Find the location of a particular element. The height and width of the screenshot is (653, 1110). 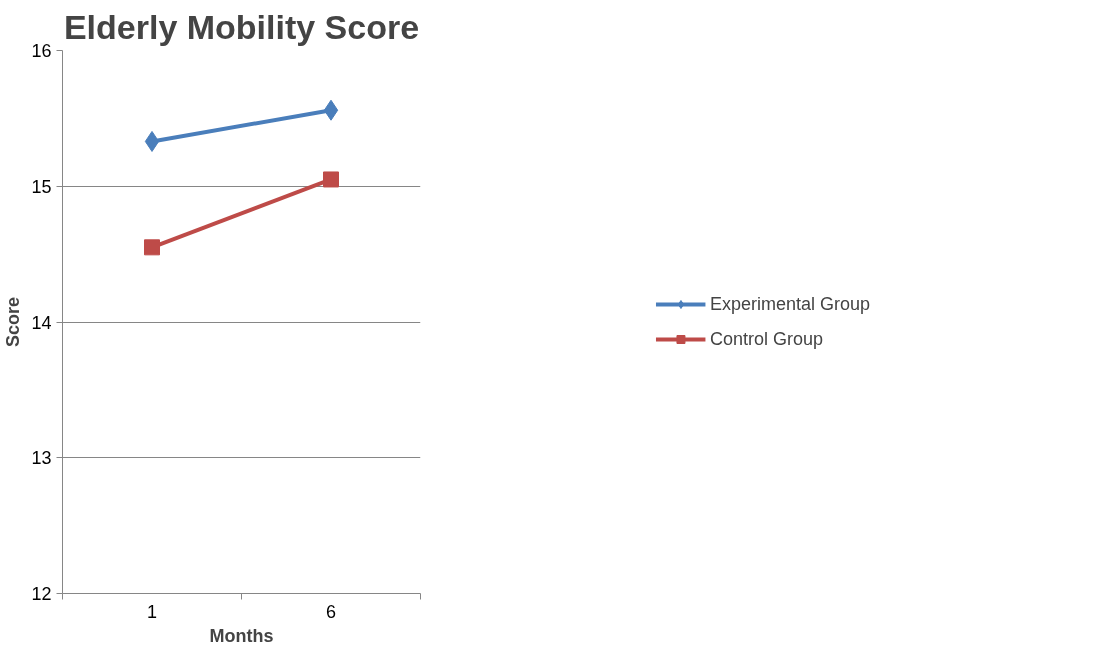

x-tick-label: 1 is located at coordinates (152, 611).